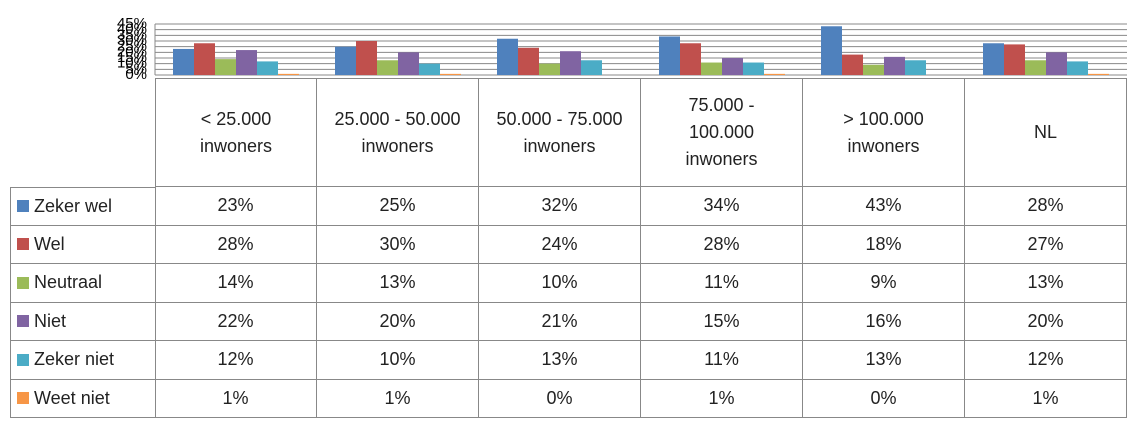  What do you see at coordinates (74, 359) in the screenshot?
I see `legend-label: Zeker niet` at bounding box center [74, 359].